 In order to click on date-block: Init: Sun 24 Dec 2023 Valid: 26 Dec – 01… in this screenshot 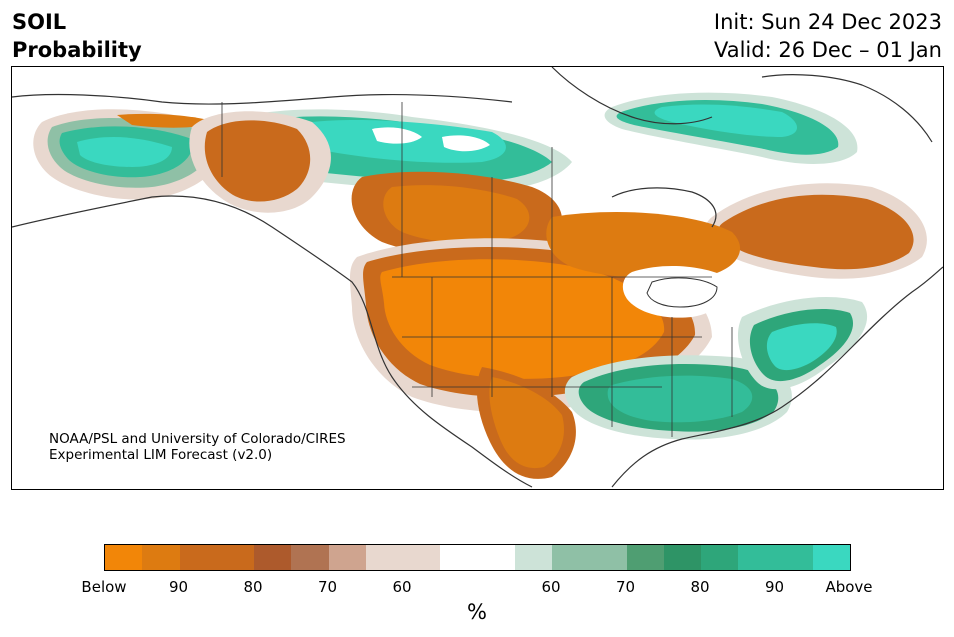, I will do `click(828, 36)`.